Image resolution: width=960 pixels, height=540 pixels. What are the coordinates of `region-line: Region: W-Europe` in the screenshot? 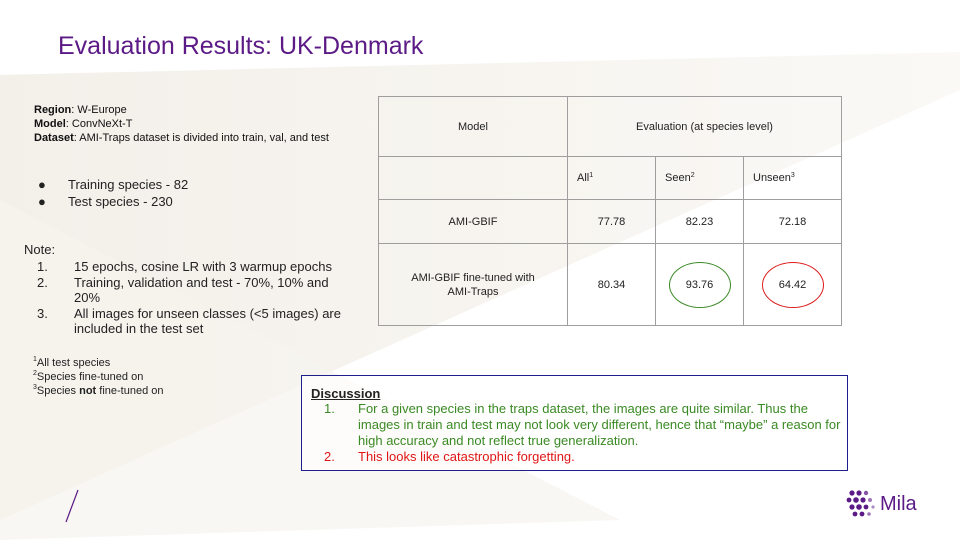 It's located at (80, 110).